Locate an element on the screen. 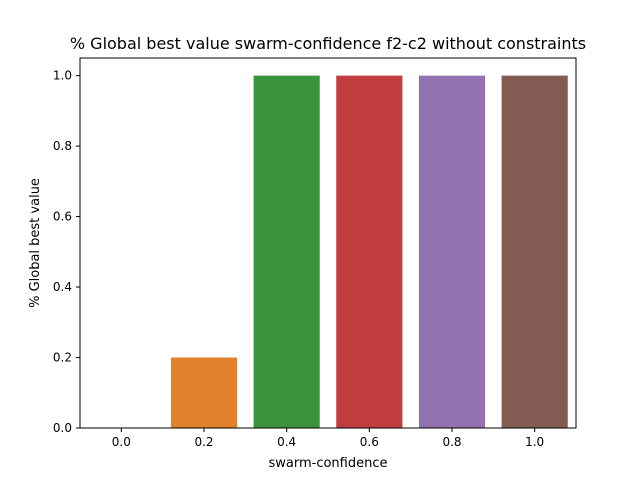 This screenshot has width=640, height=480. x-tick-label-0.4: 0.4 is located at coordinates (286, 442).